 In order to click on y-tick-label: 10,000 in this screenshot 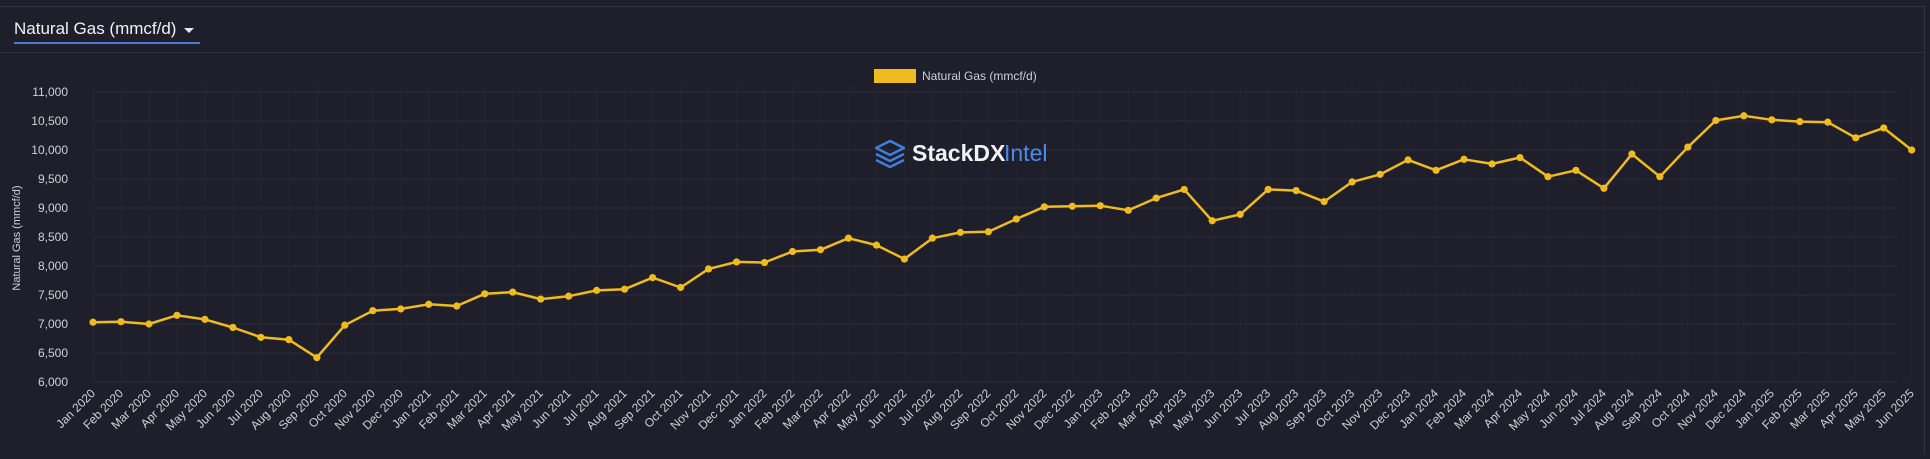, I will do `click(49, 150)`.